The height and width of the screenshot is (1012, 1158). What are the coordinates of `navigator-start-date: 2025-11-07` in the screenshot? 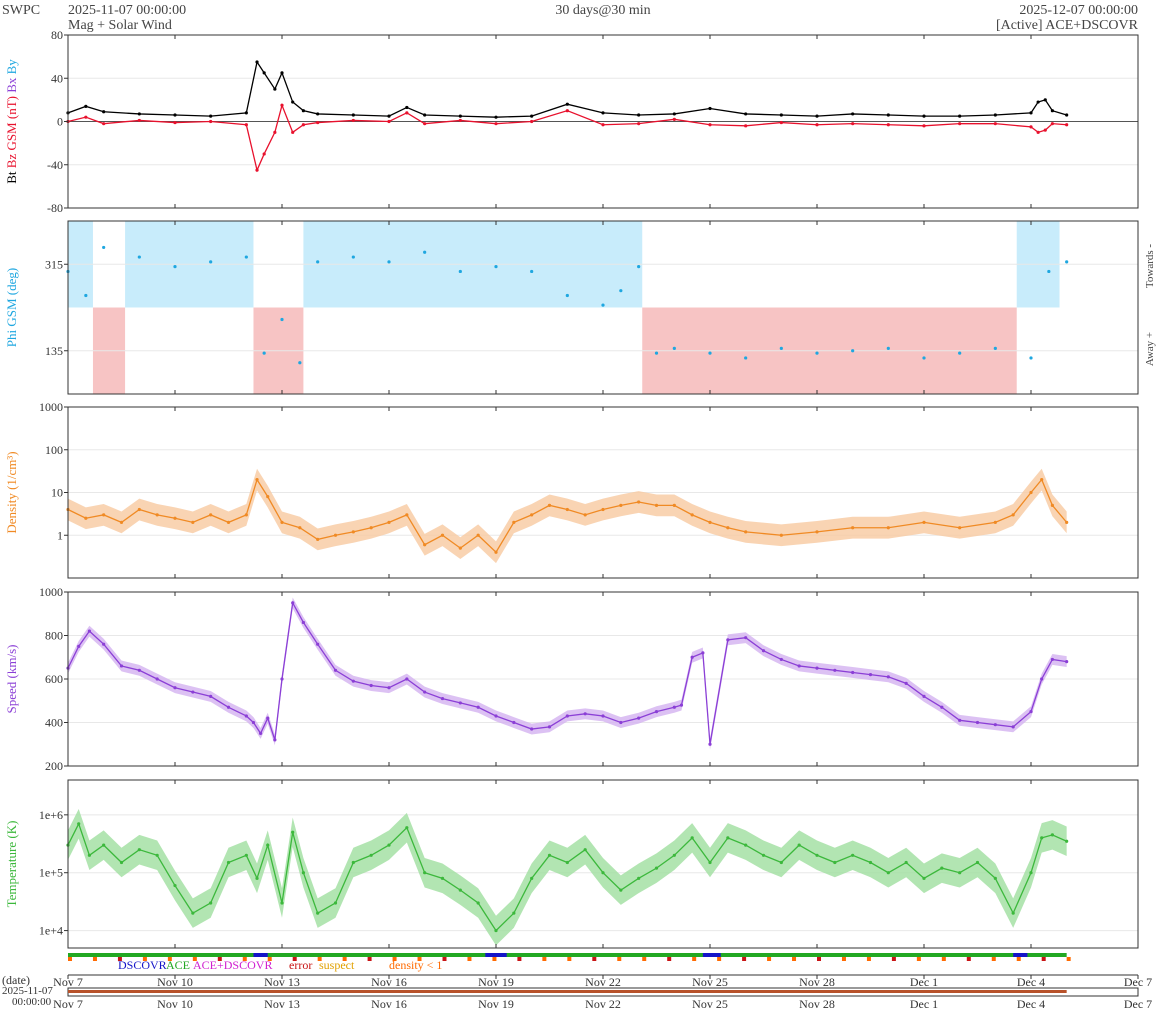 It's located at (27, 991).